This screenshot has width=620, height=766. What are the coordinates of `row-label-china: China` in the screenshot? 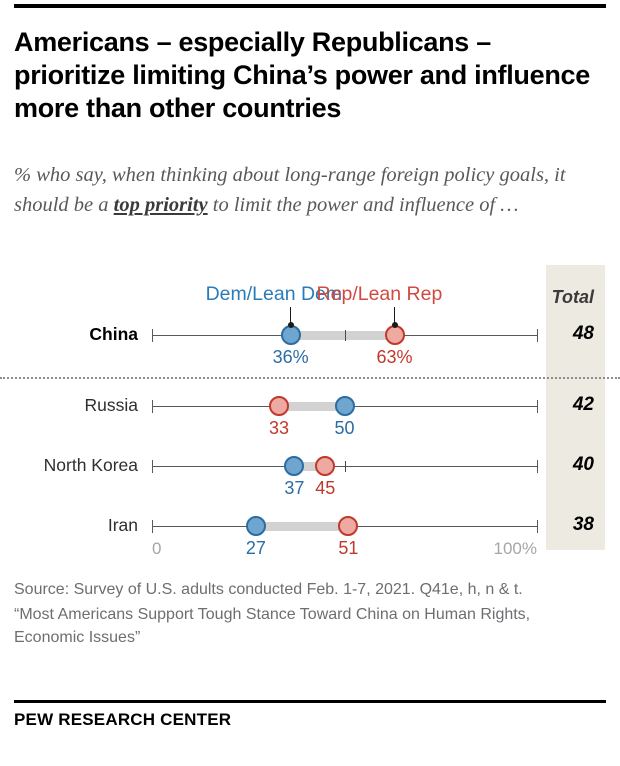 It's located at (113, 334).